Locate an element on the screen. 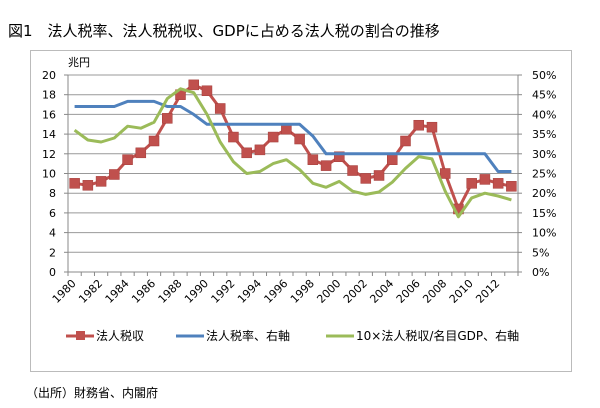  chart-title: 図1 法人税率、法人税税収、GDPに占める法人税の割合の推移 is located at coordinates (224, 31).